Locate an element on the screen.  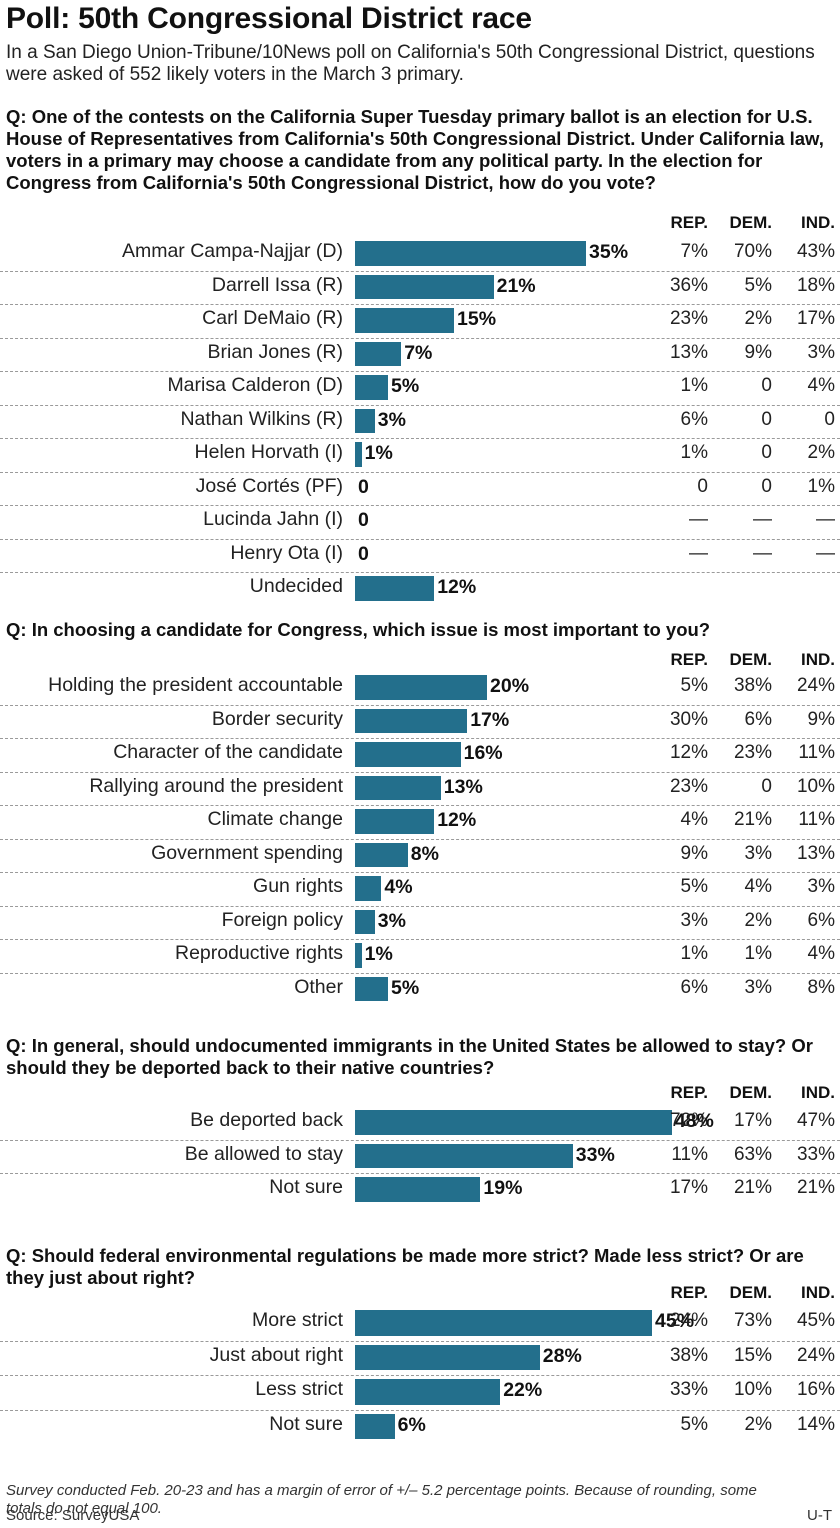
chart-row: Henry Ota (I) 0 — — — is located at coordinates (420, 556).